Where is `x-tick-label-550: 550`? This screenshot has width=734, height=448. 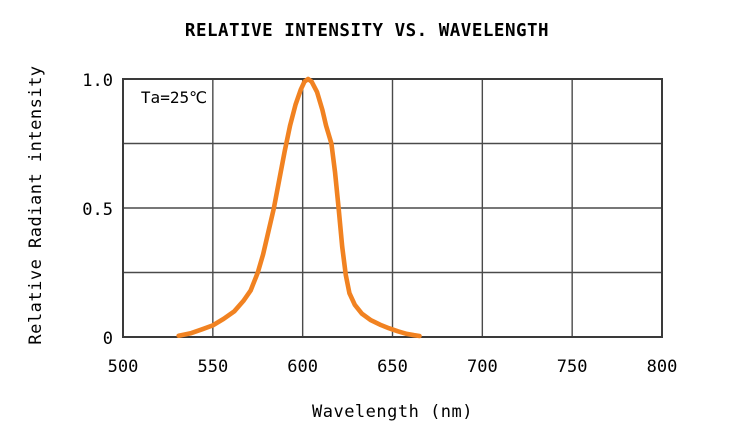
x-tick-label-550: 550 is located at coordinates (213, 367).